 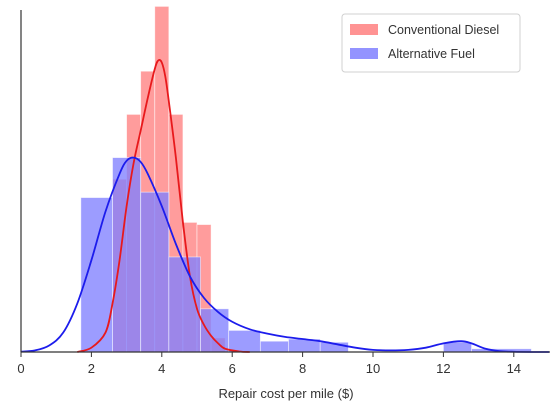 I want to click on x-ticks: 0 2 4 6 8 10 12 14, so click(x=269, y=364).